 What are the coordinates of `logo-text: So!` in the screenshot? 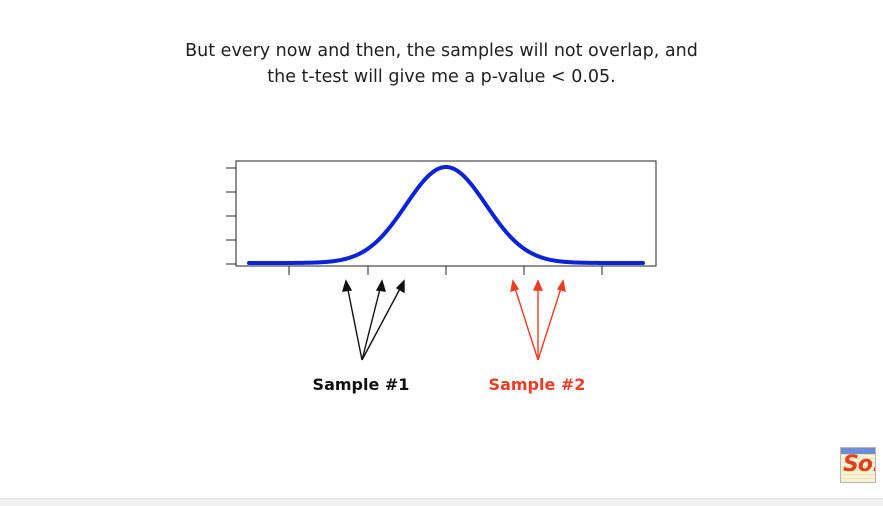 It's located at (859, 464).